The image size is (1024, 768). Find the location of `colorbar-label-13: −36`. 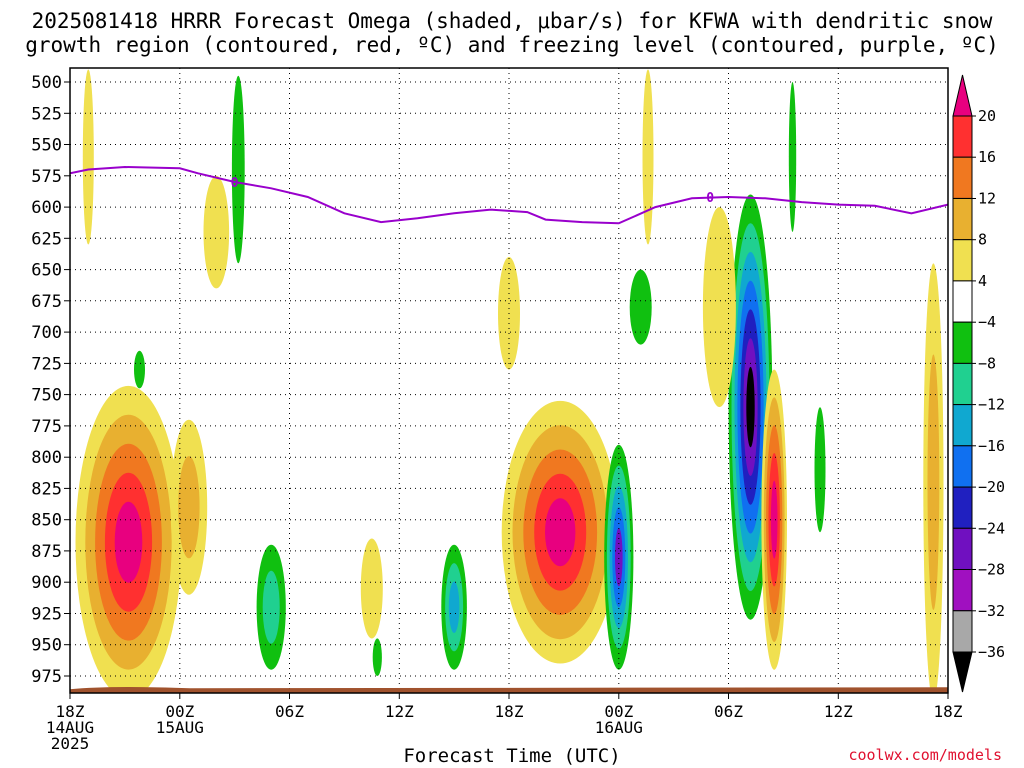

colorbar-label-13: −36 is located at coordinates (991, 652).